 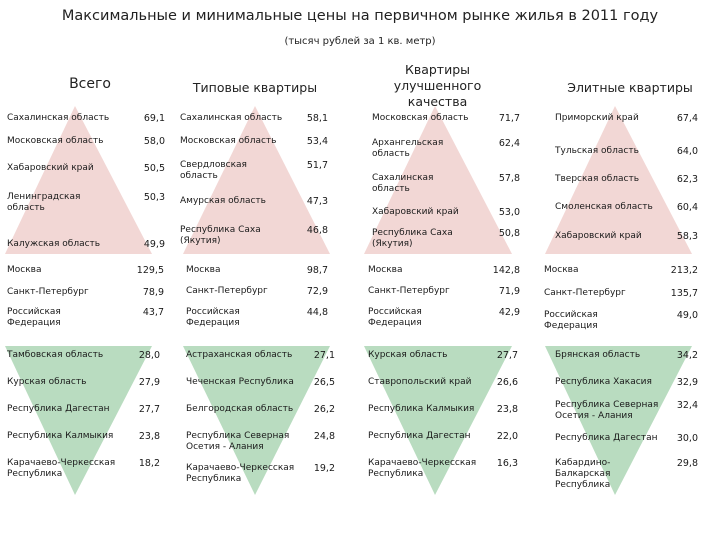 What do you see at coordinates (149, 382) in the screenshot?
I see `total-bottom-value: 27,9` at bounding box center [149, 382].